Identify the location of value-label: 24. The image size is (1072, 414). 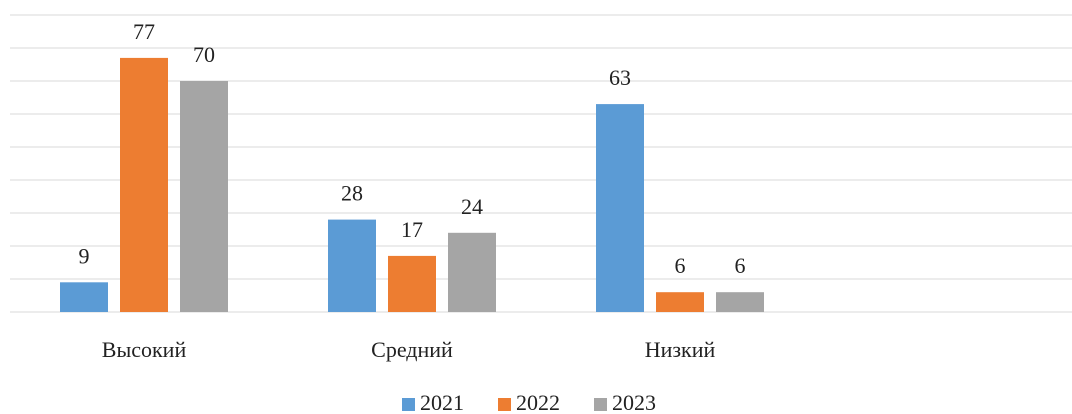
(472, 206).